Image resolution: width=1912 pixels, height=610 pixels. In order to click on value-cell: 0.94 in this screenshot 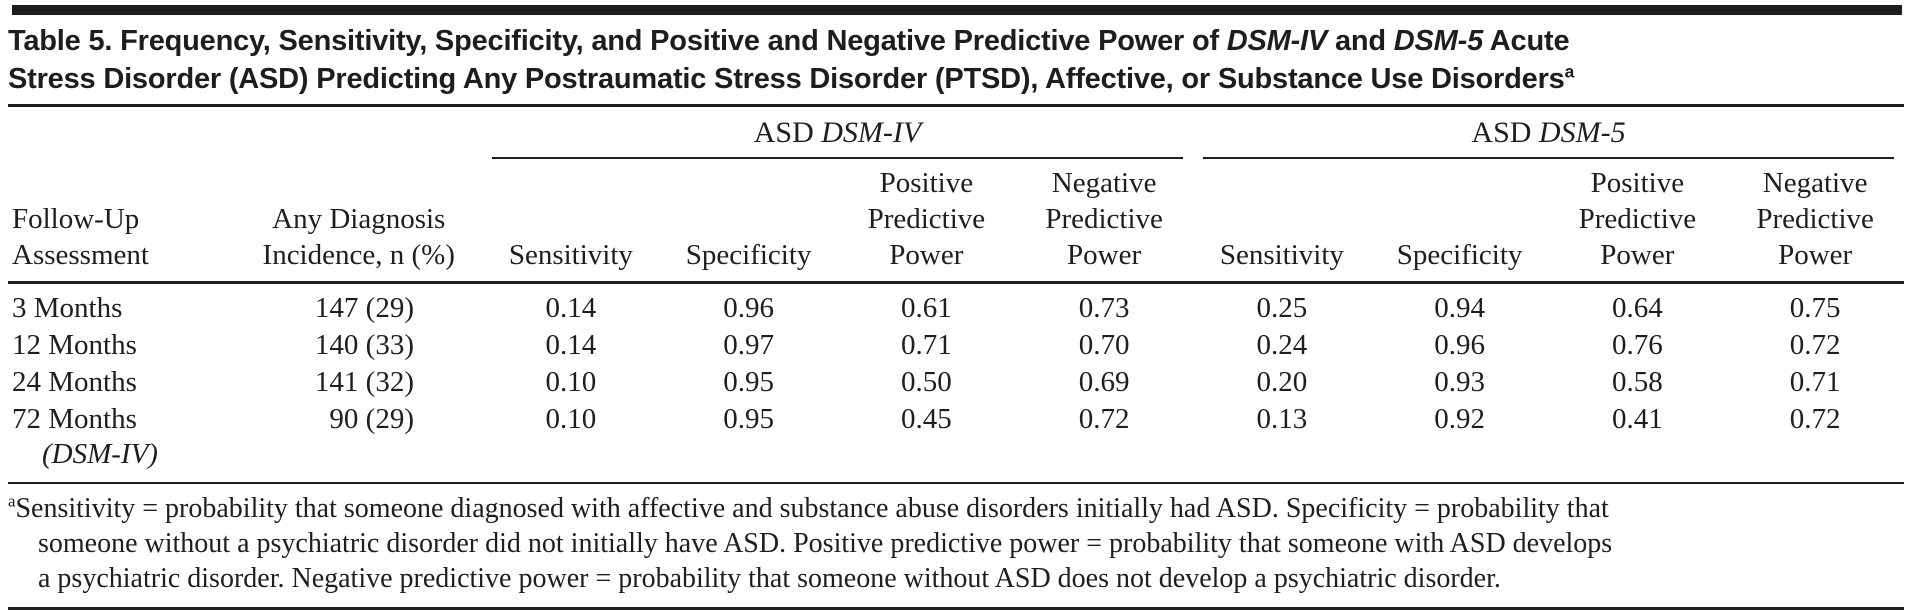, I will do `click(1459, 308)`.